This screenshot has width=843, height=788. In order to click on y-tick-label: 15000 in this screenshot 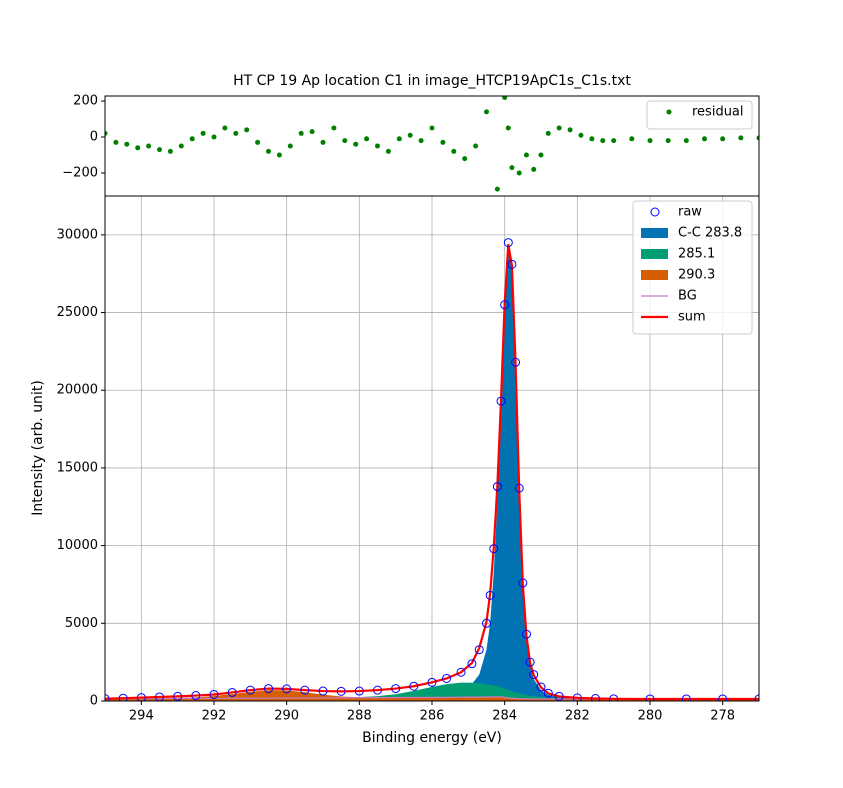, I will do `click(77, 467)`.